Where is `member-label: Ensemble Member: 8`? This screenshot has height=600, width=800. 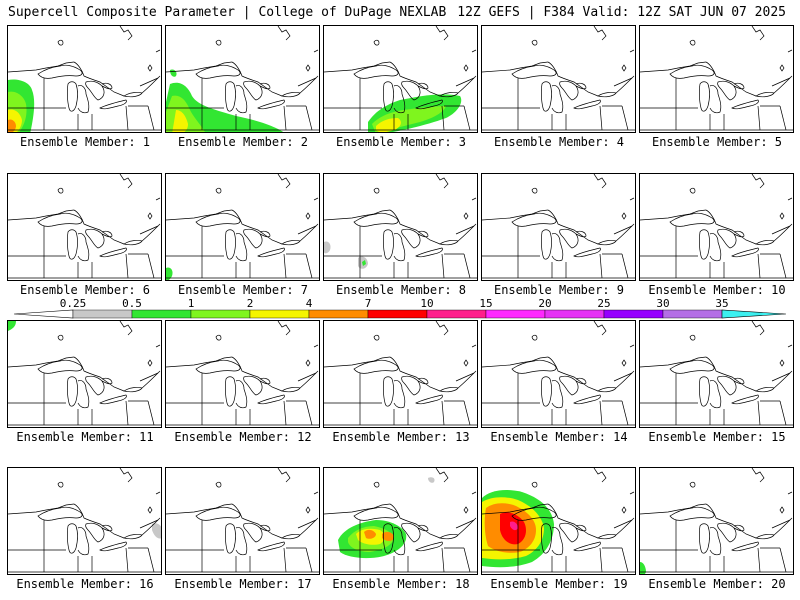
member-label: Ensemble Member: 8 is located at coordinates (401, 290).